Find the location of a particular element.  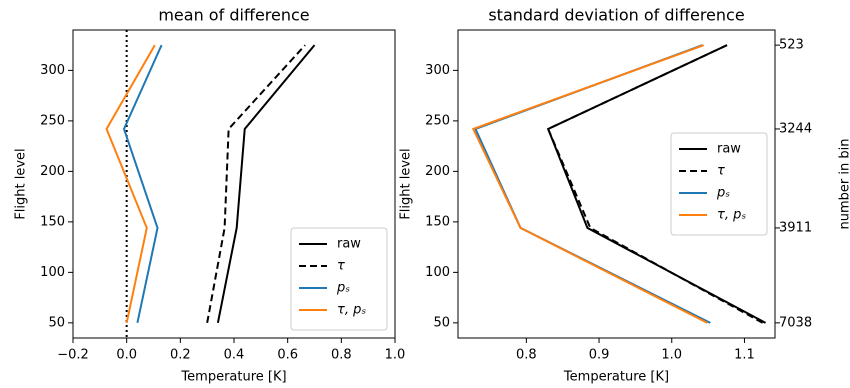

bin-count-label: 3911 is located at coordinates (795, 227).